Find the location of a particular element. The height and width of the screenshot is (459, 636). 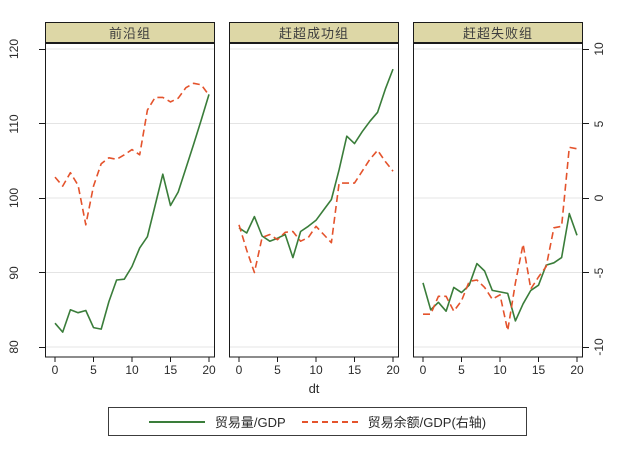

legend-item-trade-volume: 贸易量/GDP is located at coordinates (217, 421).